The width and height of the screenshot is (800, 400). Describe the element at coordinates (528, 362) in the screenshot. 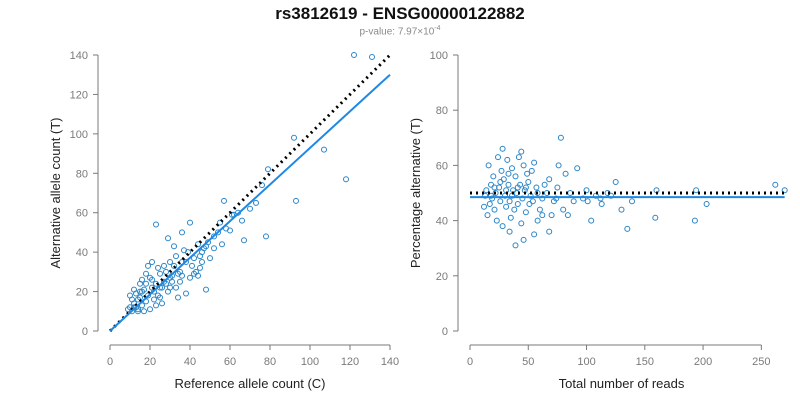

I see `panel2-x-tick-label: 50` at that location.